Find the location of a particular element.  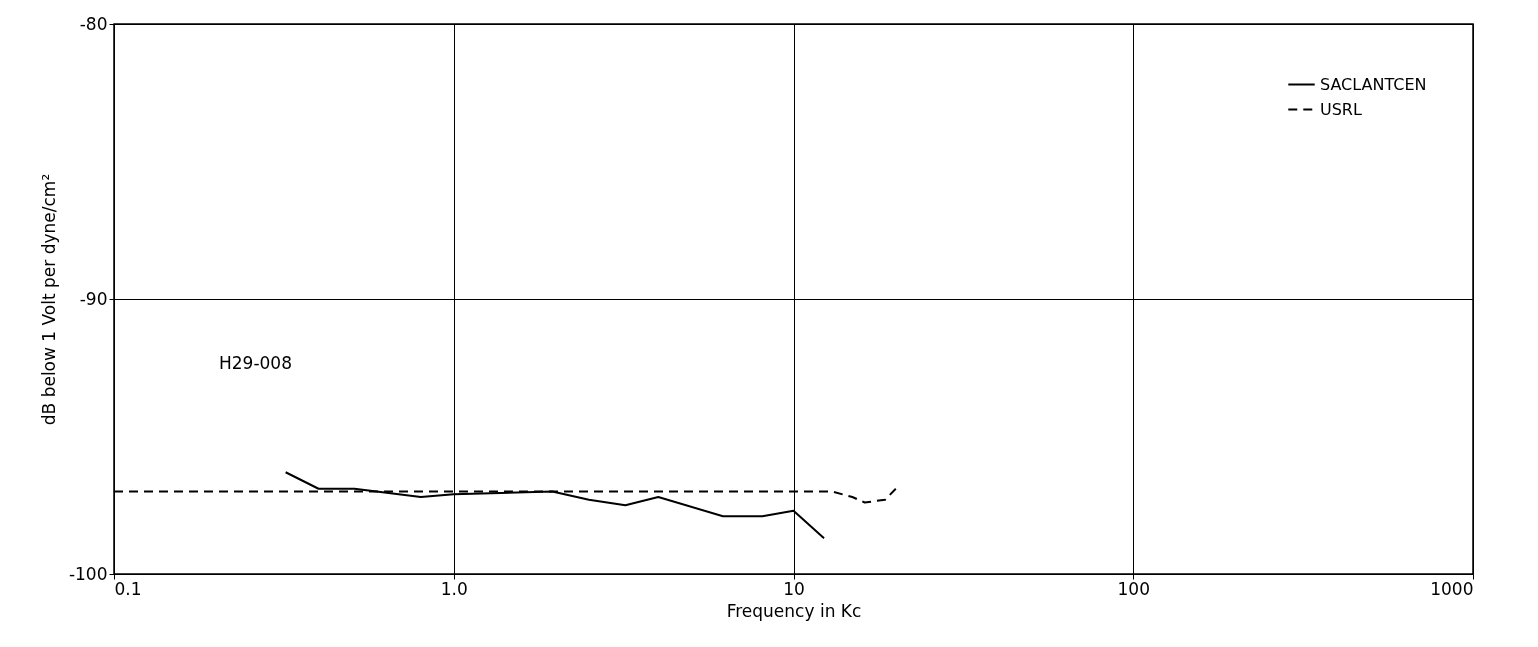

y-tick-label: -100 is located at coordinates (88, 573).